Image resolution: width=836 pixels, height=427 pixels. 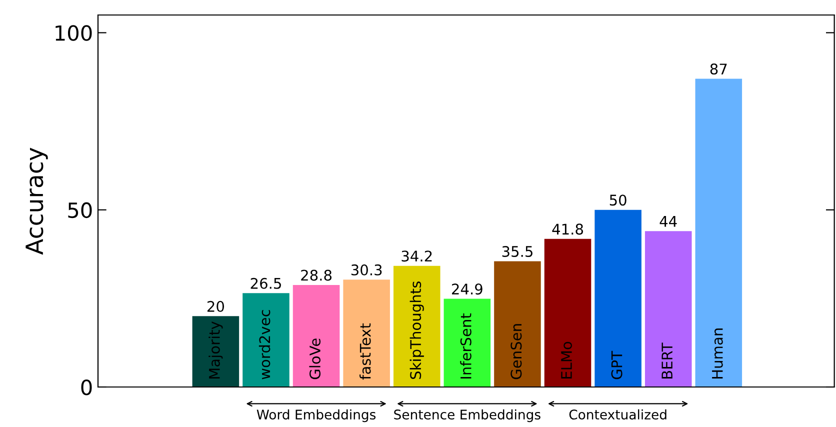 I want to click on x-tick-label: Human, so click(x=717, y=353).